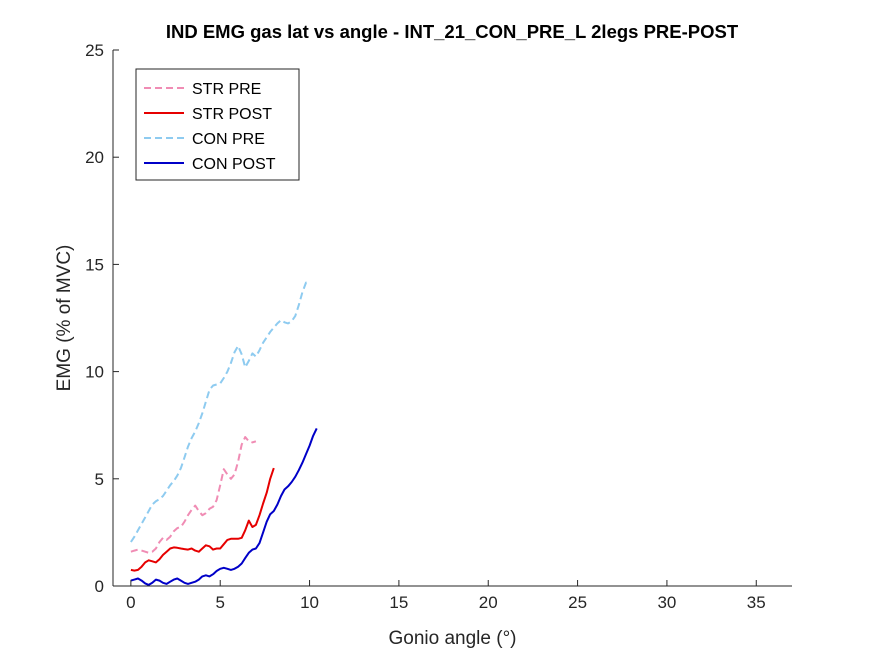  What do you see at coordinates (232, 114) in the screenshot?
I see `legend-label: STR POST` at bounding box center [232, 114].